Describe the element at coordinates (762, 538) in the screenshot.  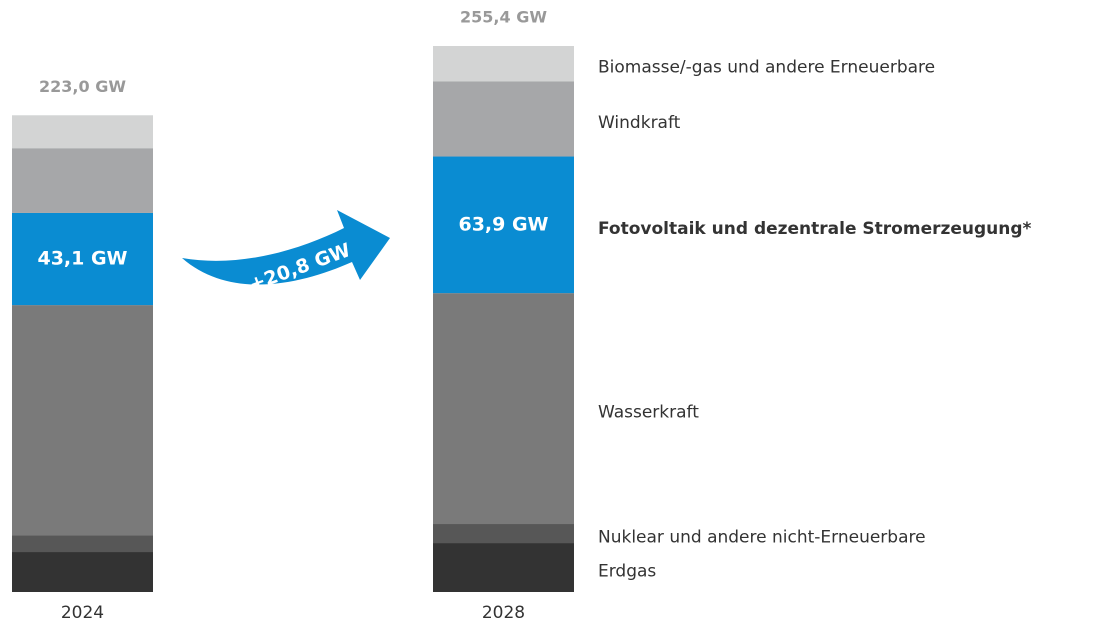
I see `legend-label: Nuklear und andere nicht-Erneuerbare` at that location.